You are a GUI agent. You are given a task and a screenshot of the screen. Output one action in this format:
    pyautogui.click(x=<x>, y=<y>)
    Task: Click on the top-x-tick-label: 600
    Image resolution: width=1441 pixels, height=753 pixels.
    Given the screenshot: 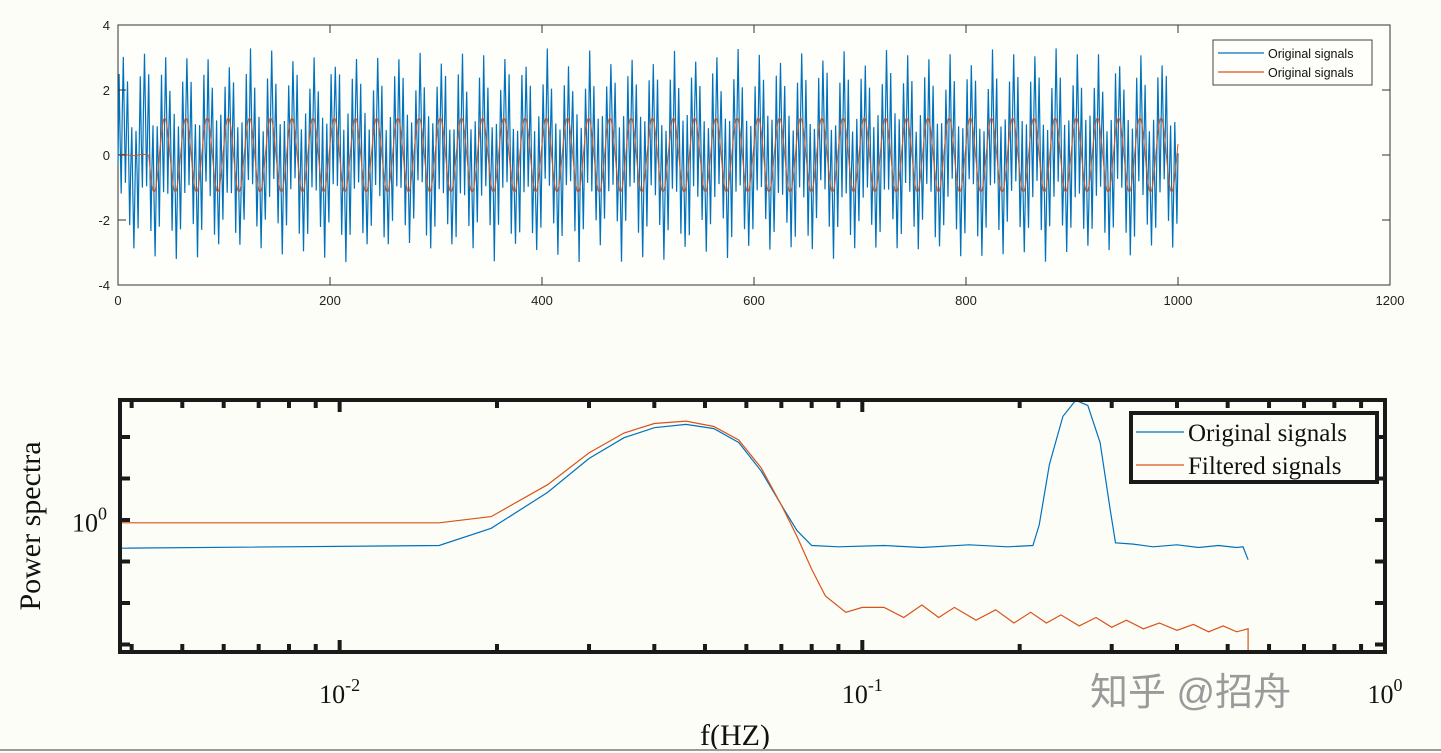 What is the action you would take?
    pyautogui.click(x=754, y=300)
    